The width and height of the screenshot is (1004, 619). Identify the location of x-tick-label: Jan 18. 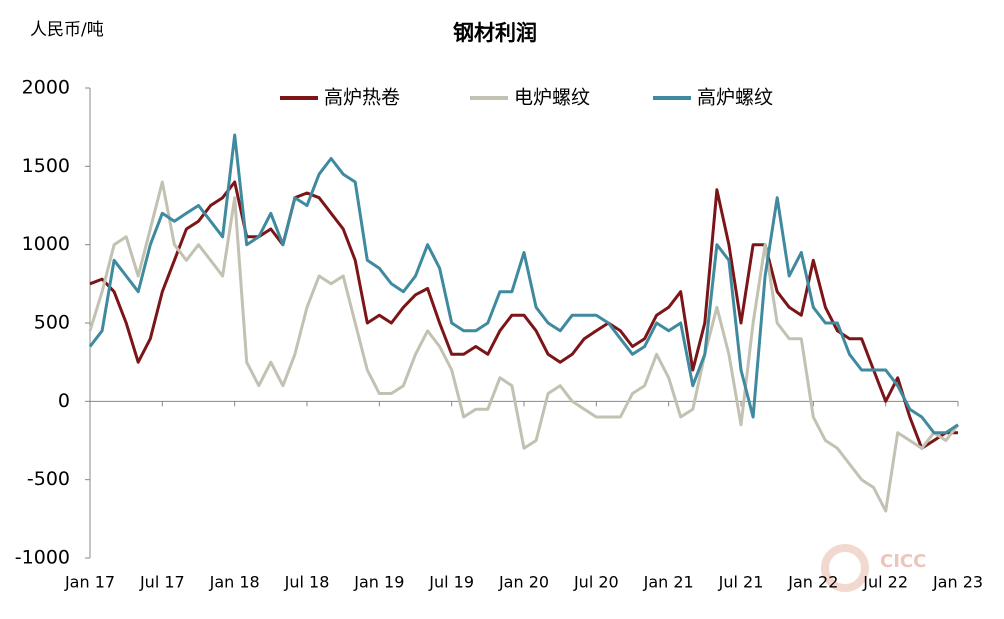
(234, 582).